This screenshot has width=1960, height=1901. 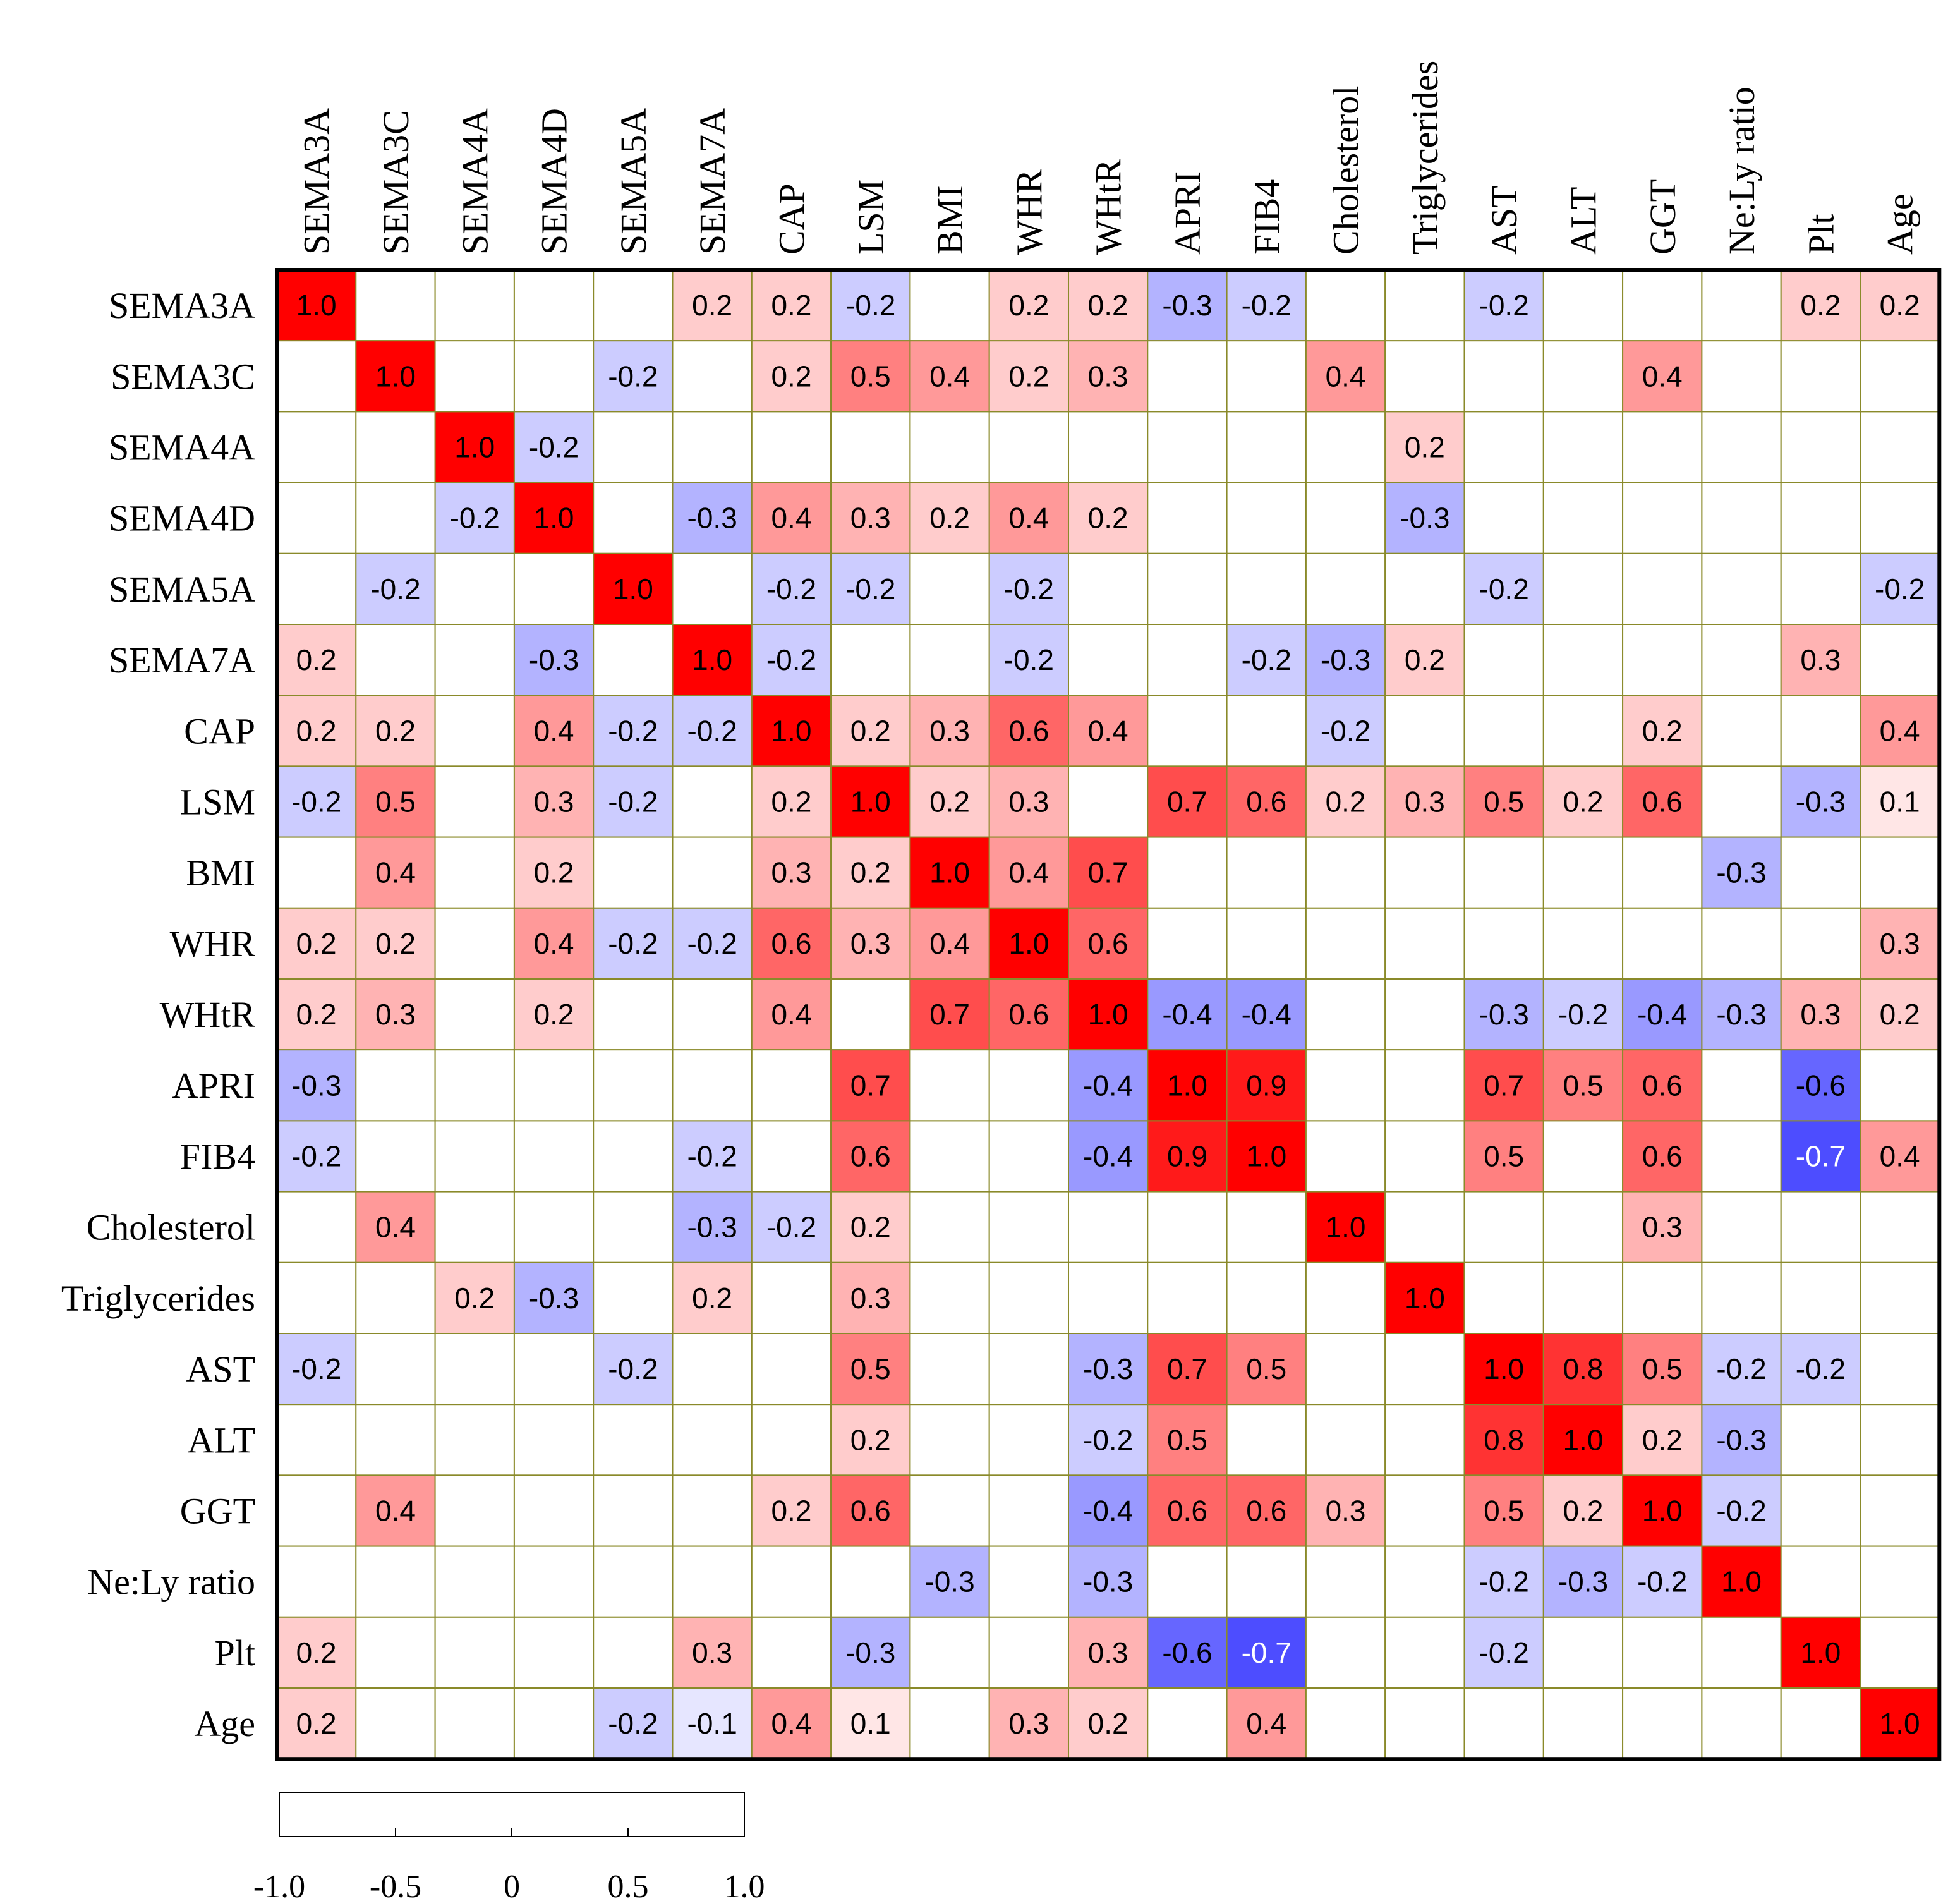 I want to click on row-label-fib4: FIB4, so click(x=217, y=1156).